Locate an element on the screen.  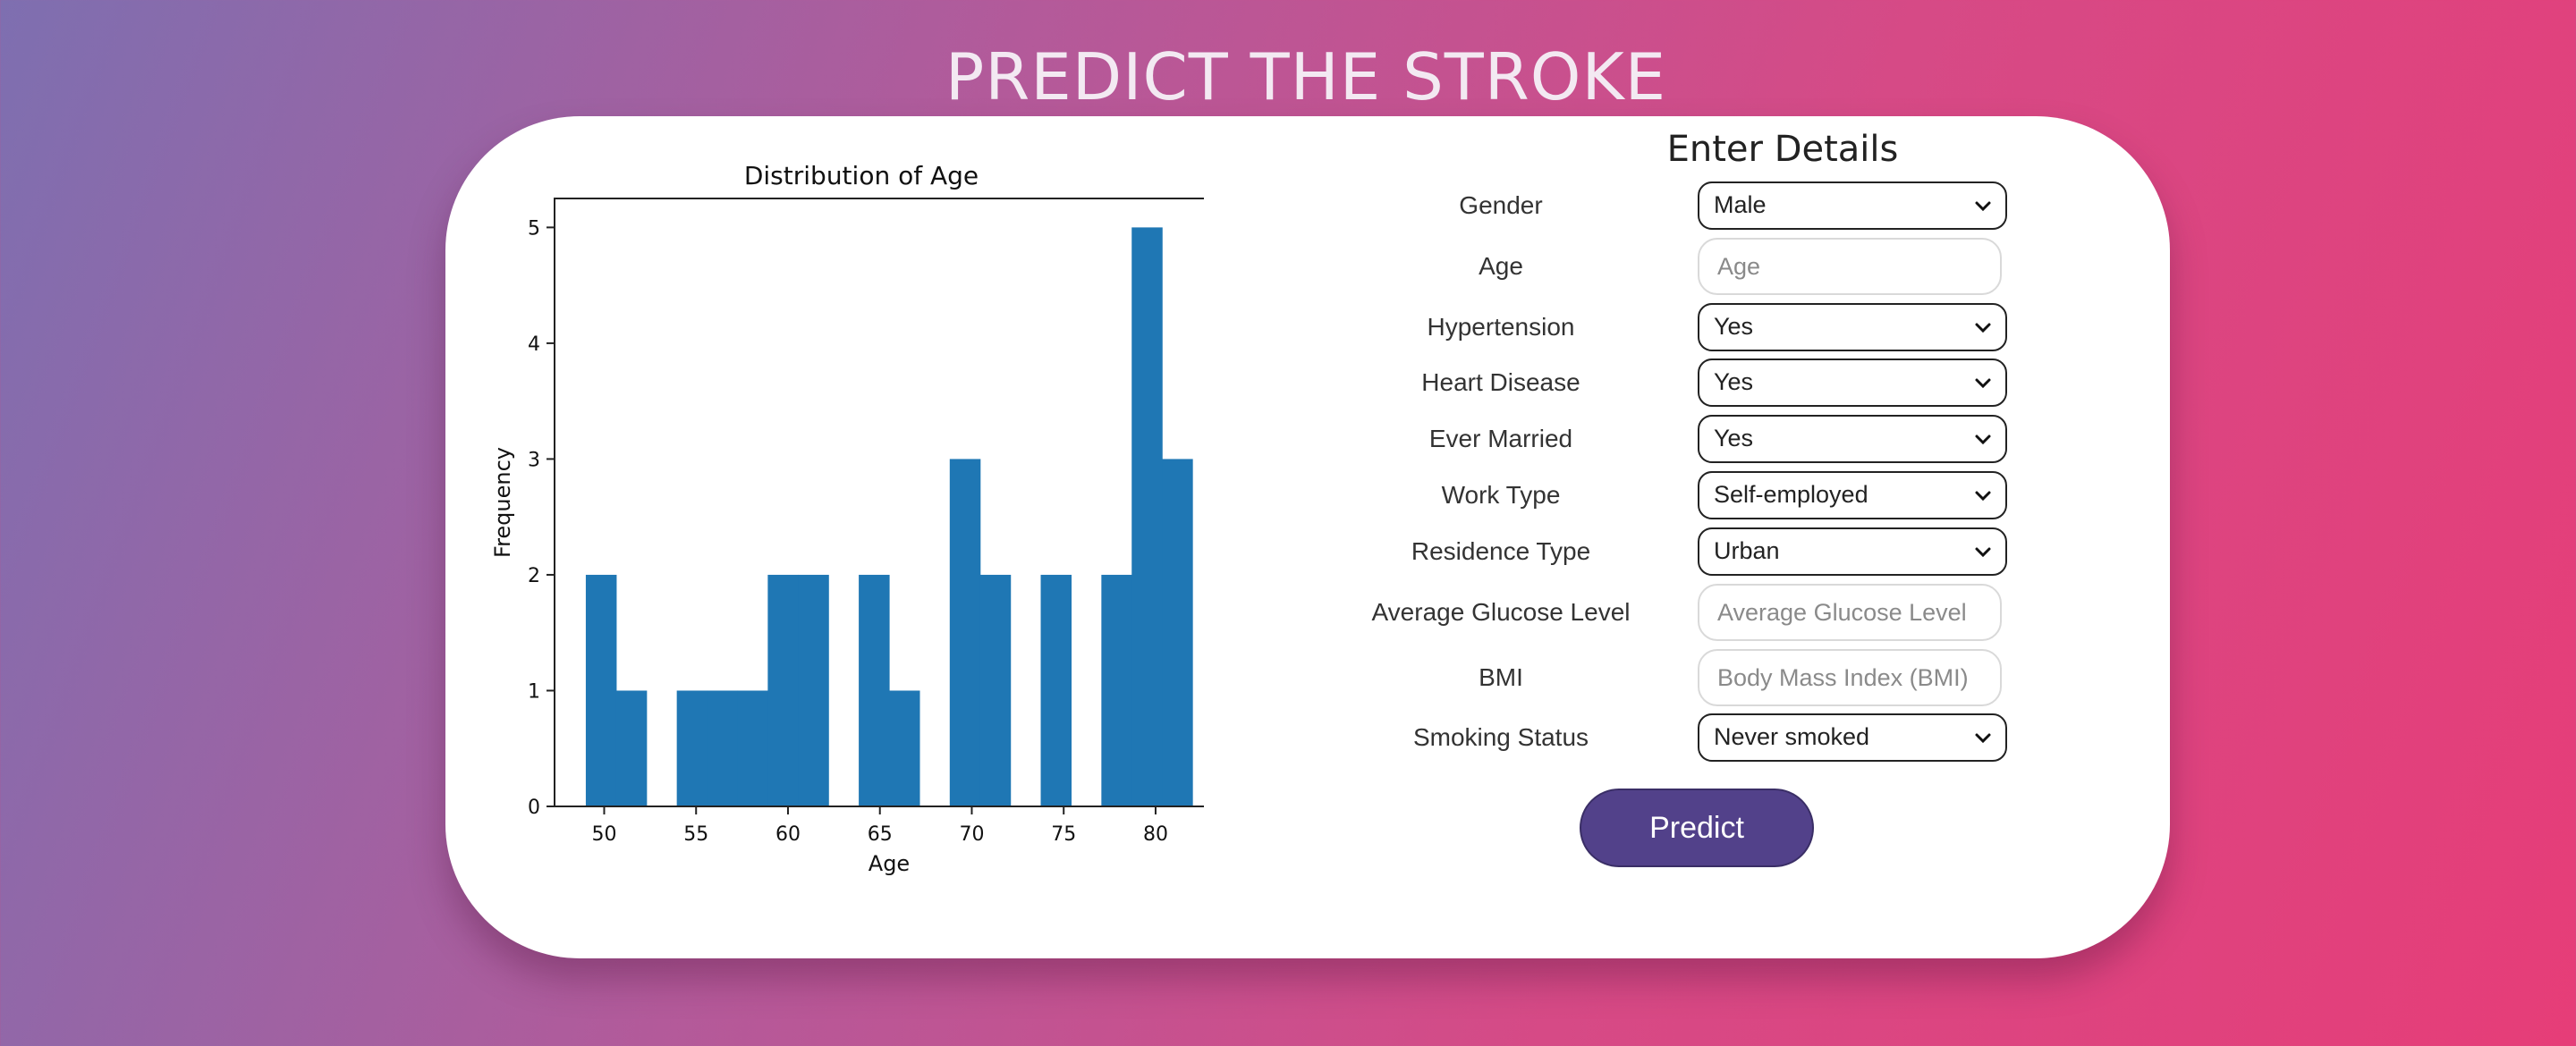
form-row-gender: Gender Male is located at coordinates (1307, 205).